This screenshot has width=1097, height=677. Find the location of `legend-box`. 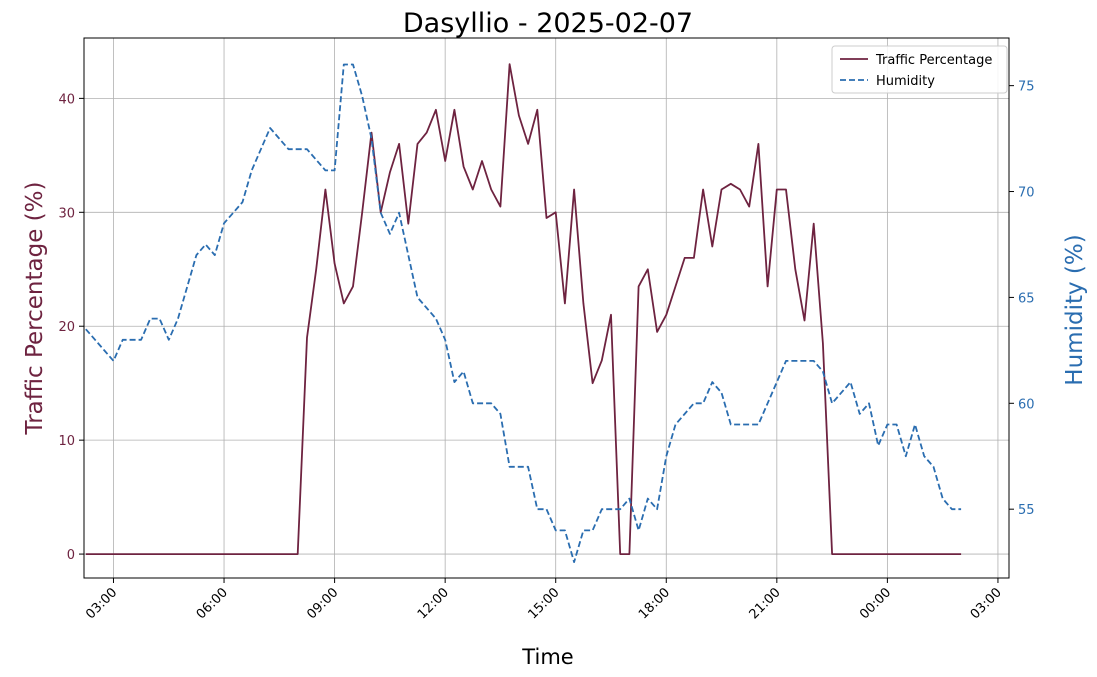

legend-box is located at coordinates (919, 69).